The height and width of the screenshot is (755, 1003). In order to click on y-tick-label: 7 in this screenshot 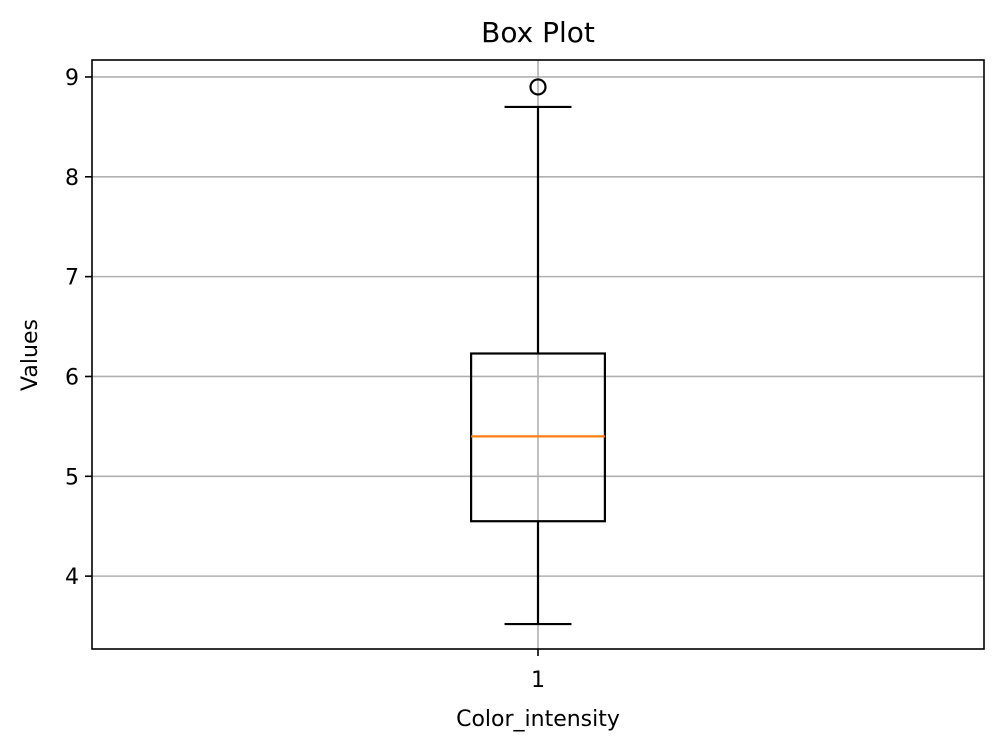, I will do `click(72, 278)`.